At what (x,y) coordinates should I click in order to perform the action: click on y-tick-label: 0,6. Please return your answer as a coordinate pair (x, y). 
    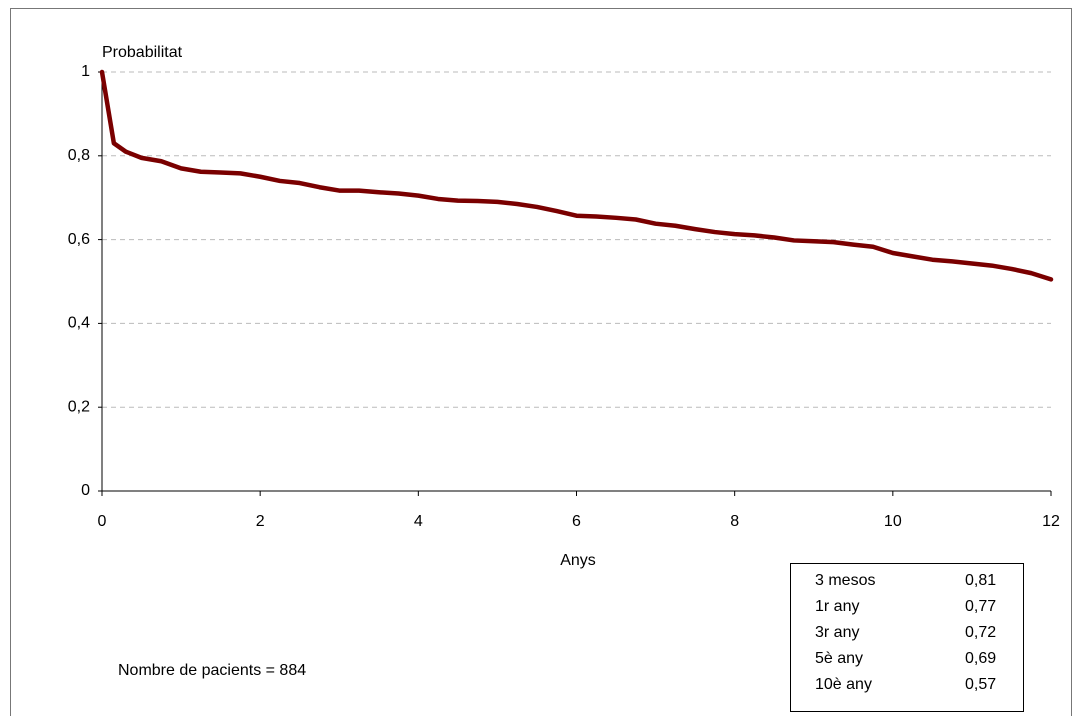
    Looking at the image, I should click on (79, 239).